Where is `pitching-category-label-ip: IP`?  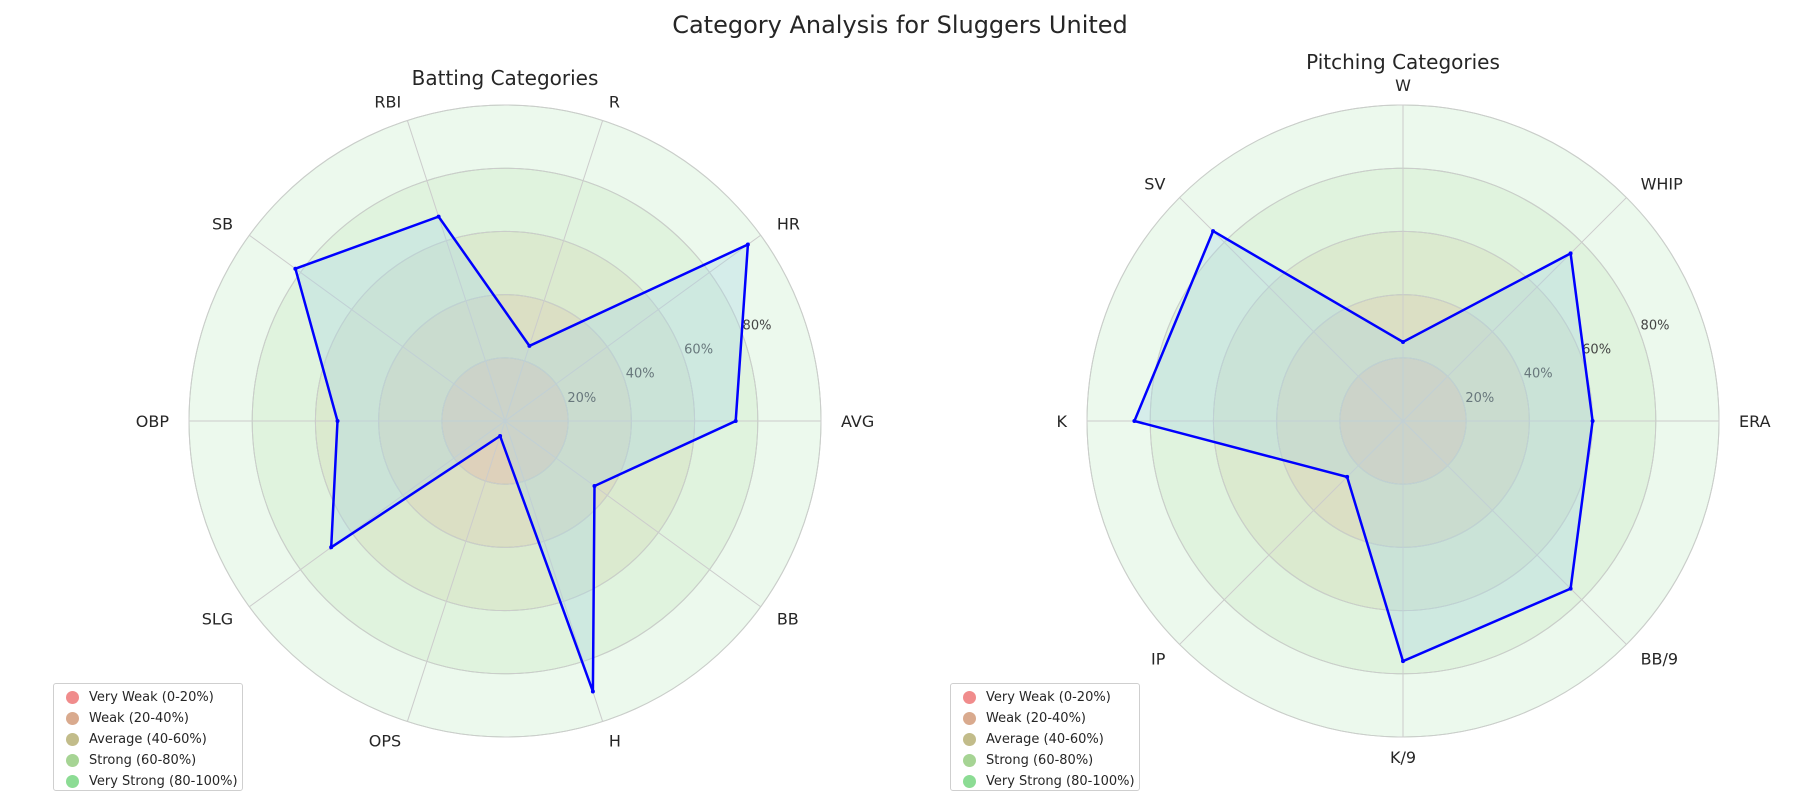 pitching-category-label-ip: IP is located at coordinates (1158, 659).